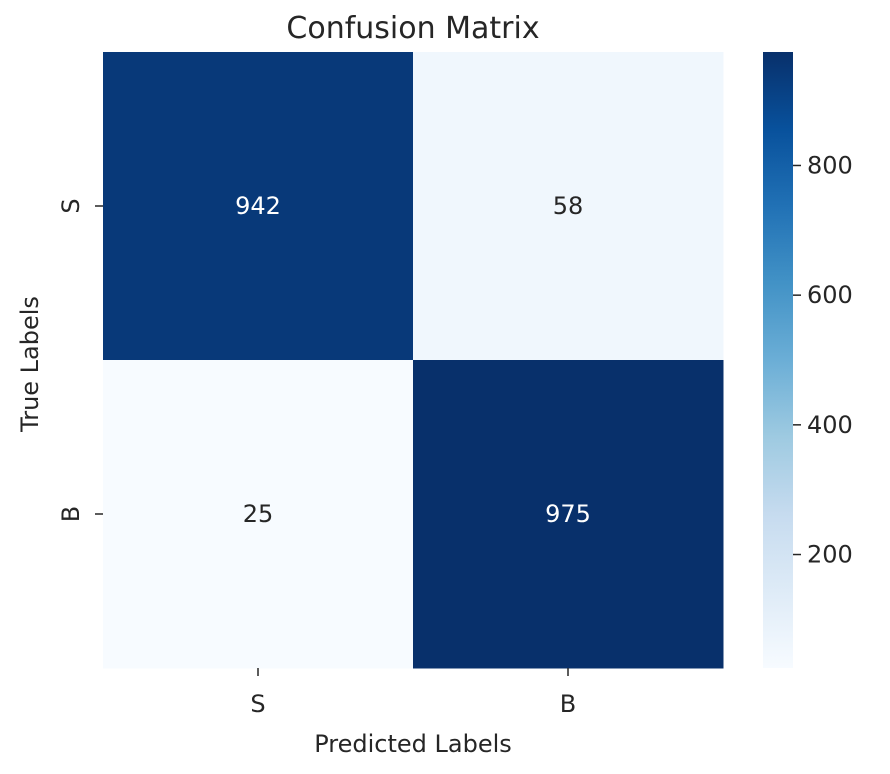  I want to click on colorbar-tick-label: 800, so click(830, 165).